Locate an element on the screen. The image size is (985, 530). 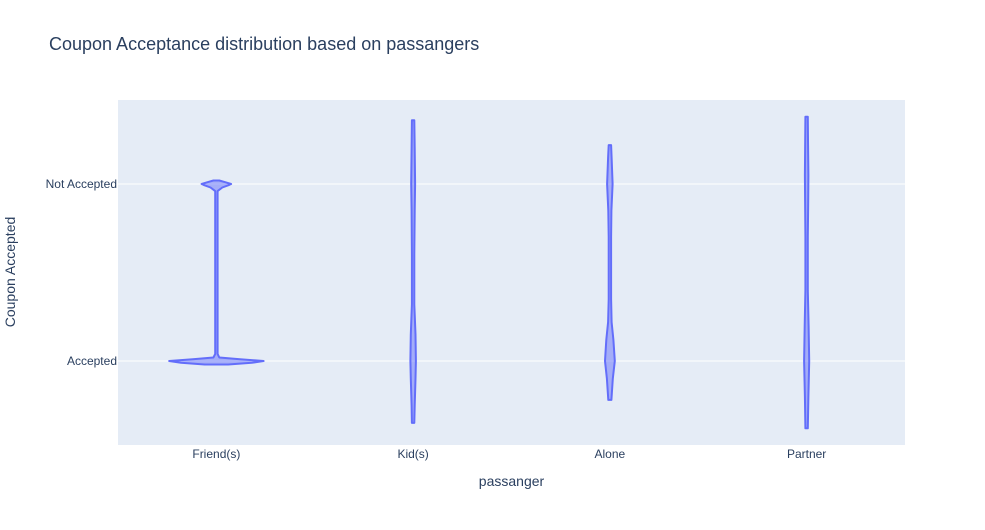
x-tick-label: Kid(s) is located at coordinates (412, 454).